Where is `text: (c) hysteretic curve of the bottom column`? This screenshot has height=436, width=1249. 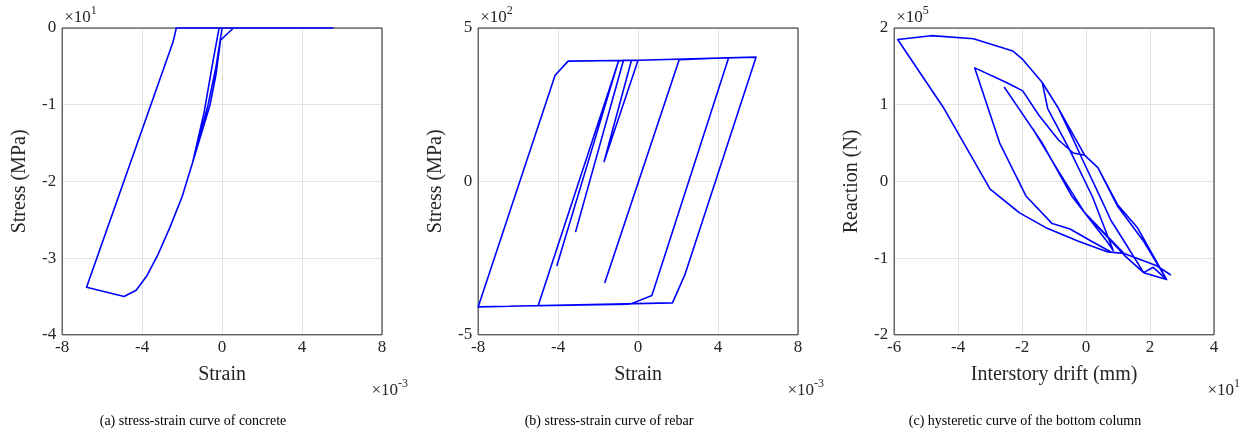
text: (c) hysteretic curve of the bottom column is located at coordinates (1025, 421).